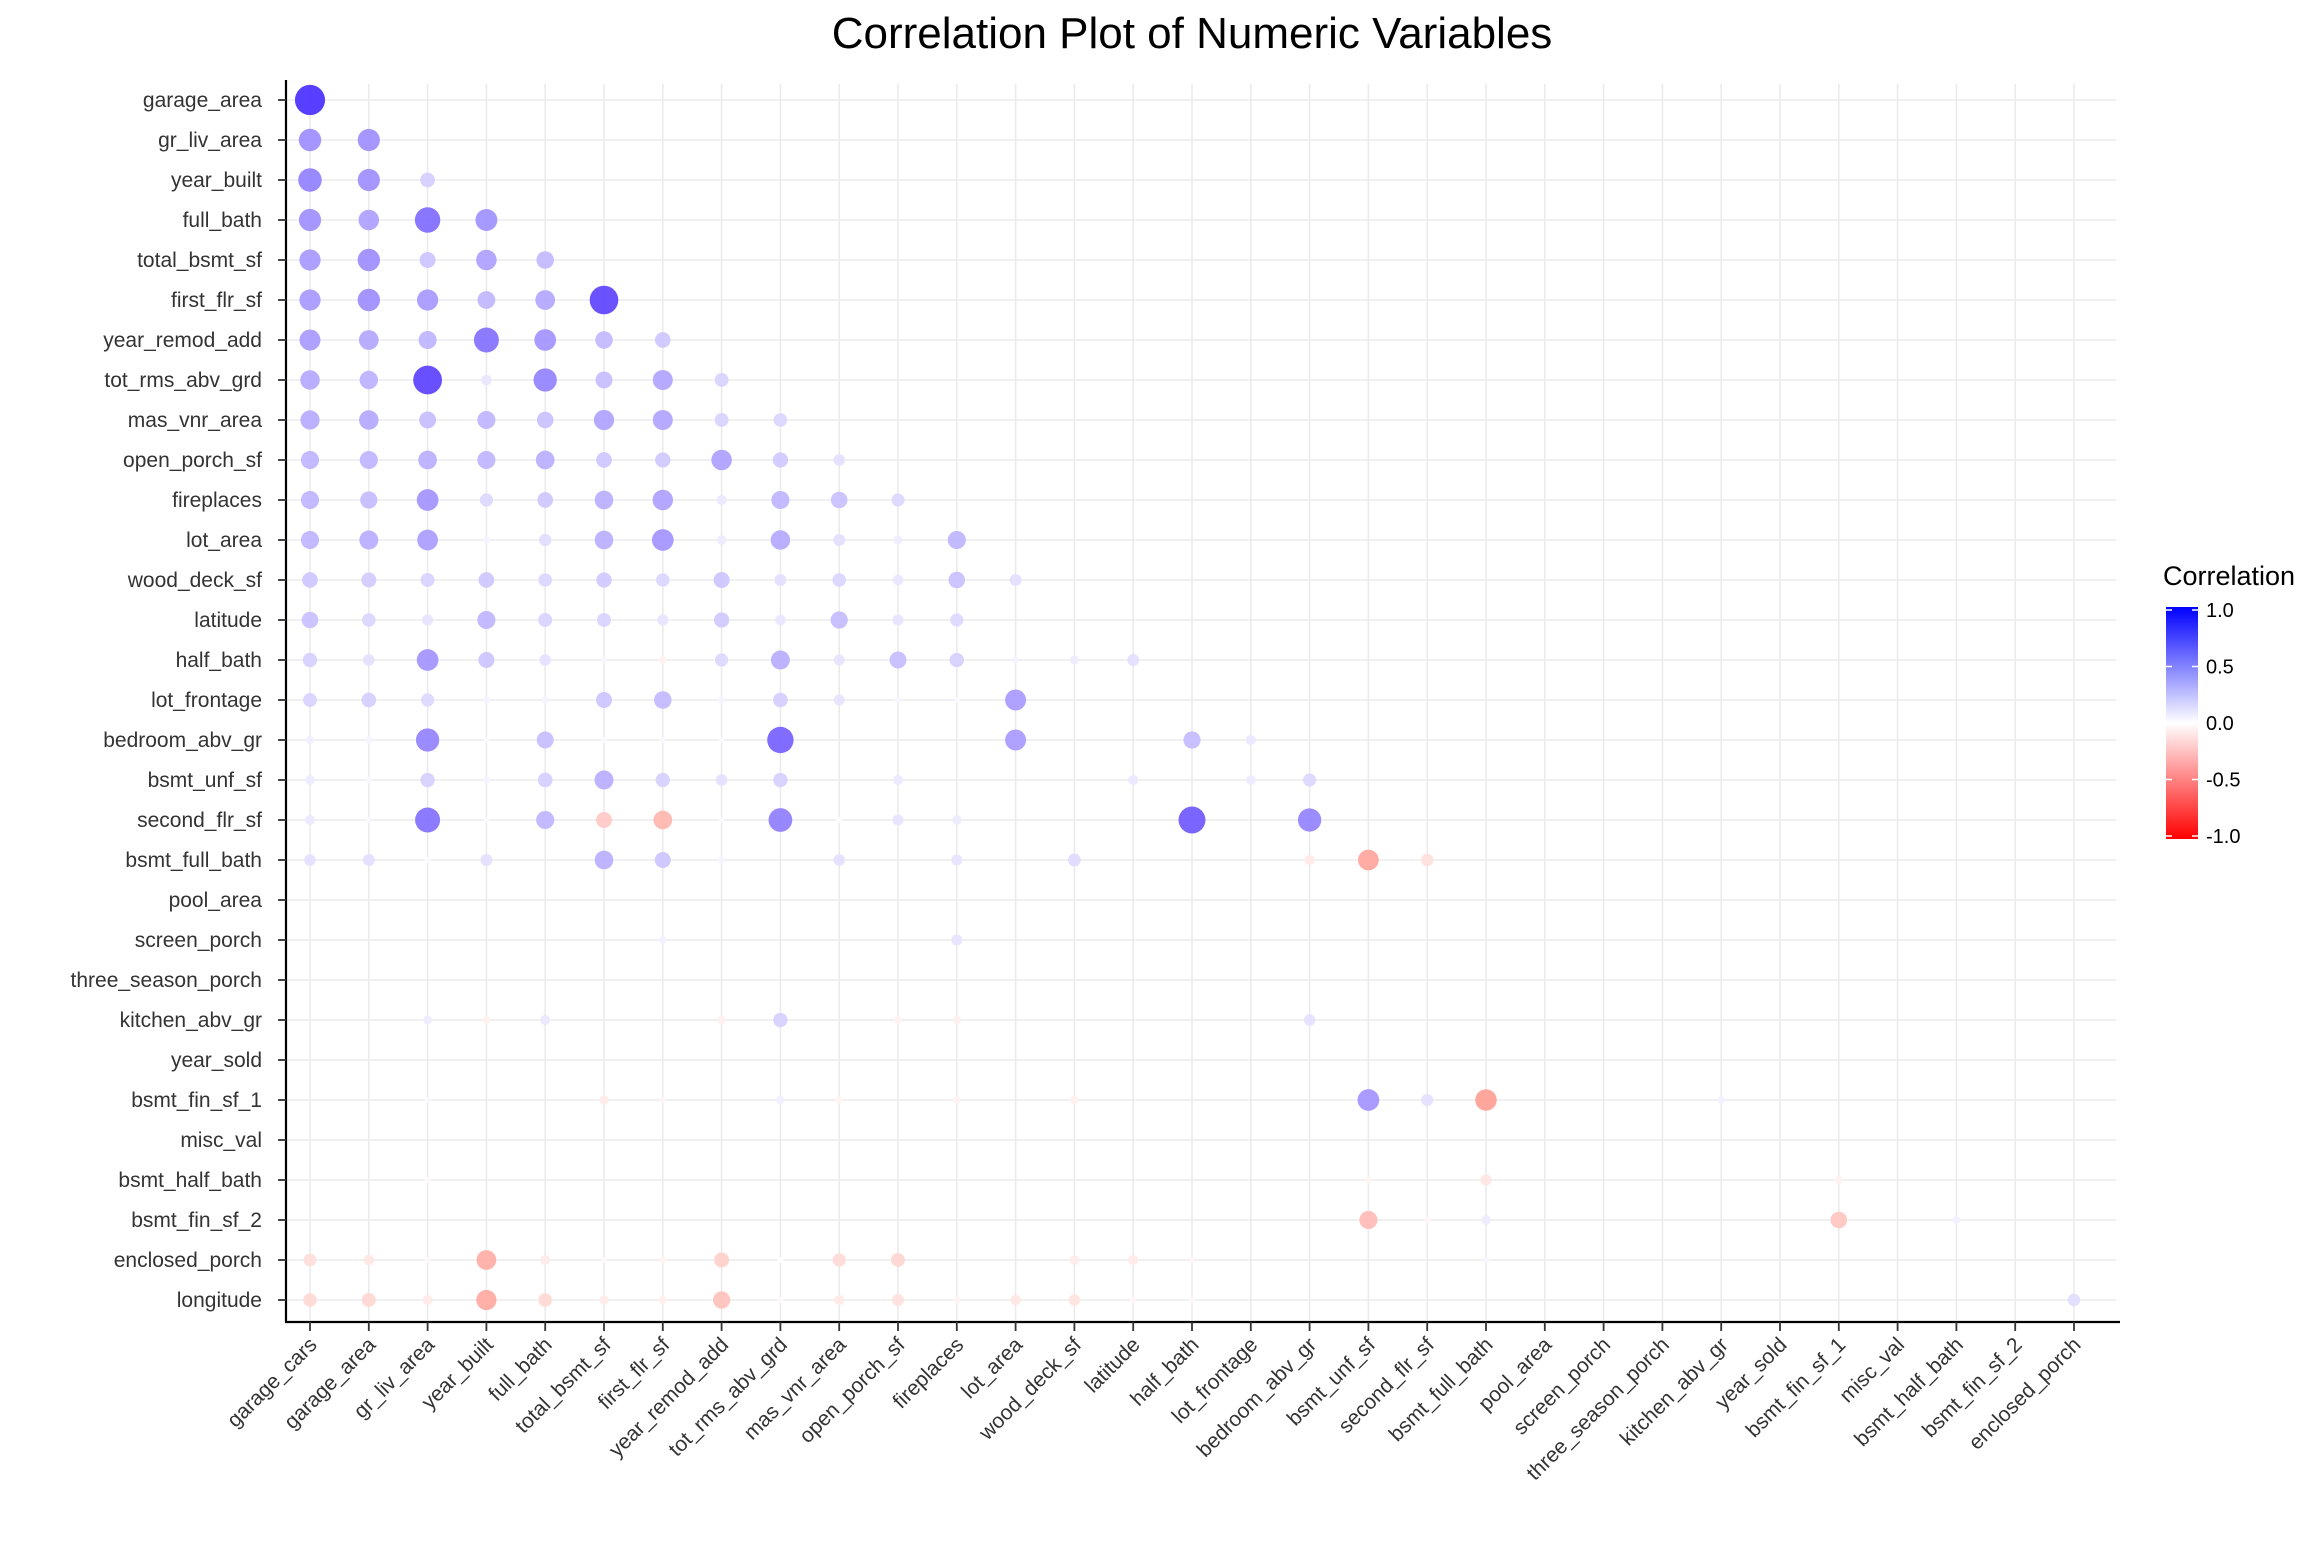  I want to click on y-tick-label: screen_porch, so click(198, 940).